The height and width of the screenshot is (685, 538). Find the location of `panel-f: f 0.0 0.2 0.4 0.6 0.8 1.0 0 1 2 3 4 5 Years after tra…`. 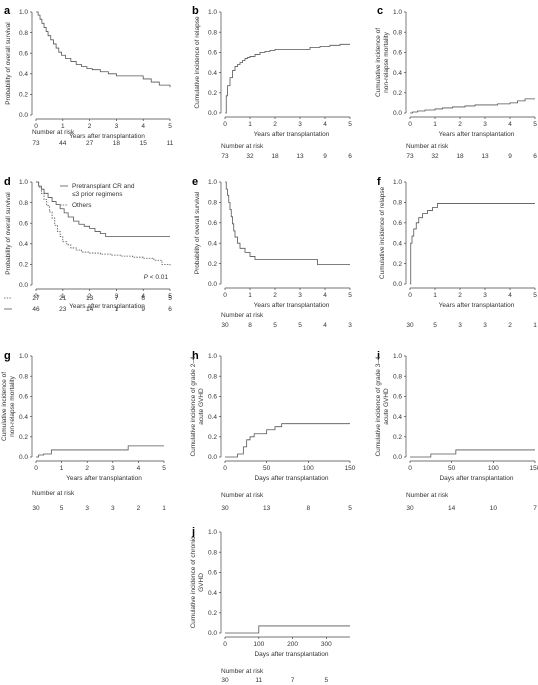

panel-f: f 0.0 0.2 0.4 0.6 0.8 1.0 0 1 2 3 4 5 Years after tra… is located at coordinates (457, 252).